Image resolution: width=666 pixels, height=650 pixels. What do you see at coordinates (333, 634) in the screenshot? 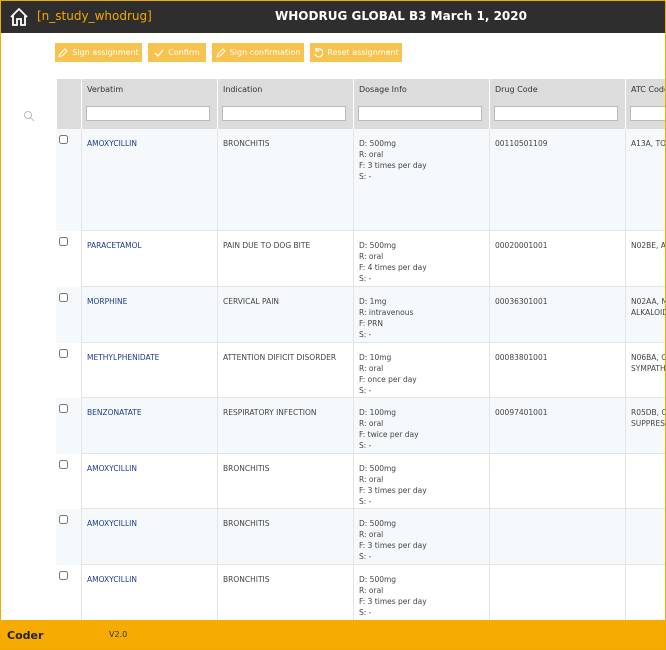
I see `footer: Coder V2.0` at bounding box center [333, 634].